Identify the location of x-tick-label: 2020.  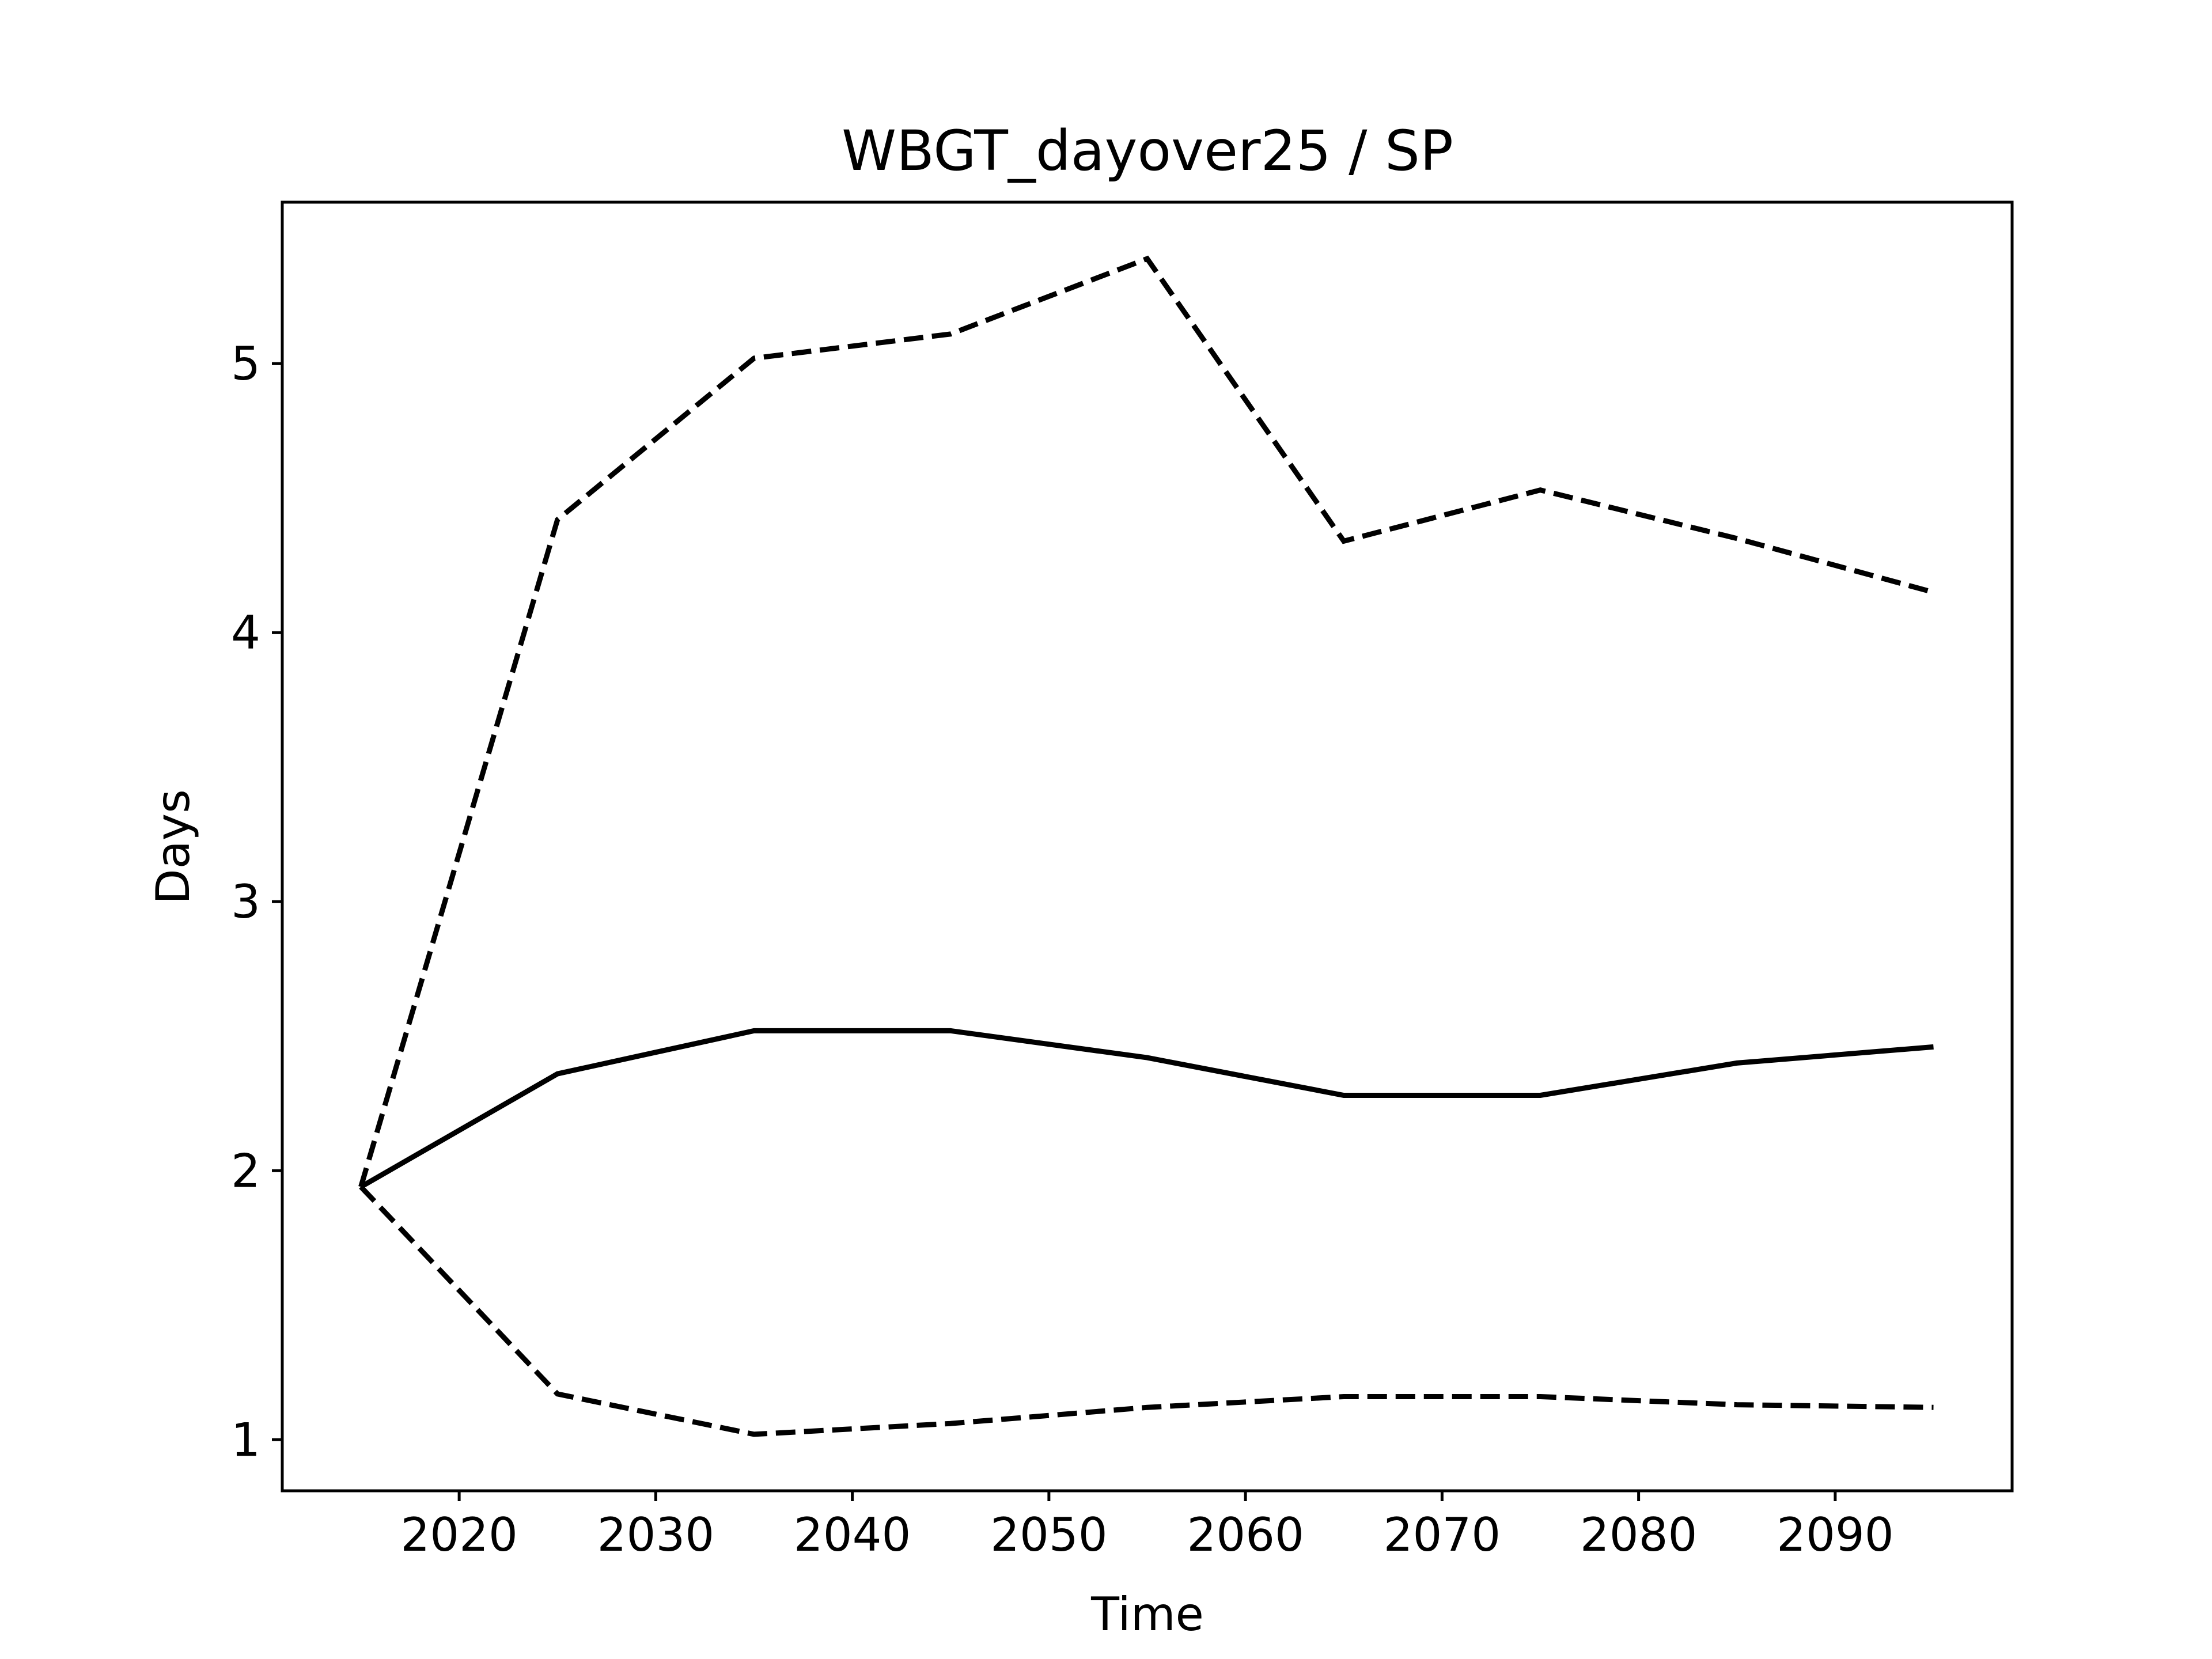
(459, 1535).